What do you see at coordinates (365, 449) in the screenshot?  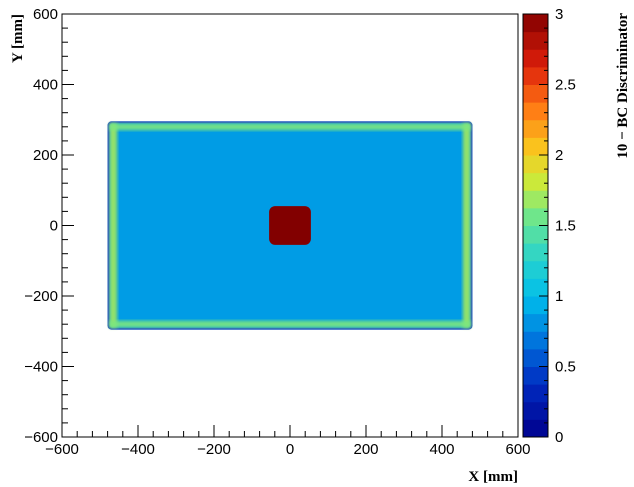 I see `x-tick-label: 200` at bounding box center [365, 449].